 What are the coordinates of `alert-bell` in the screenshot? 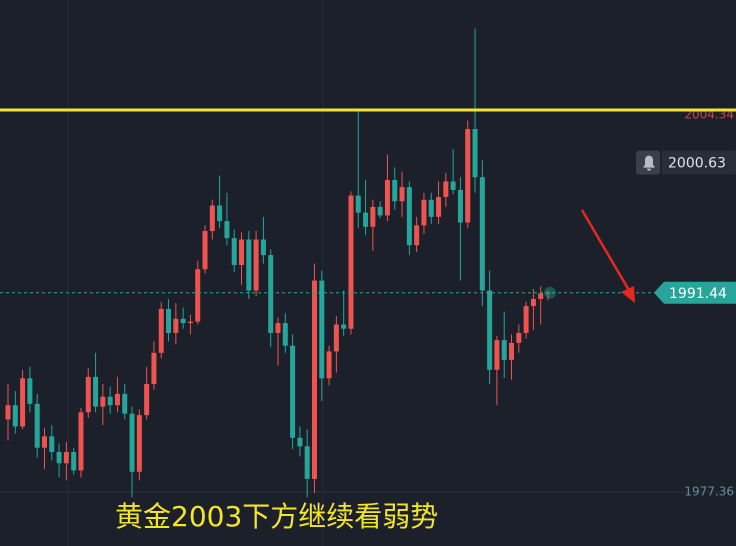 It's located at (649, 163).